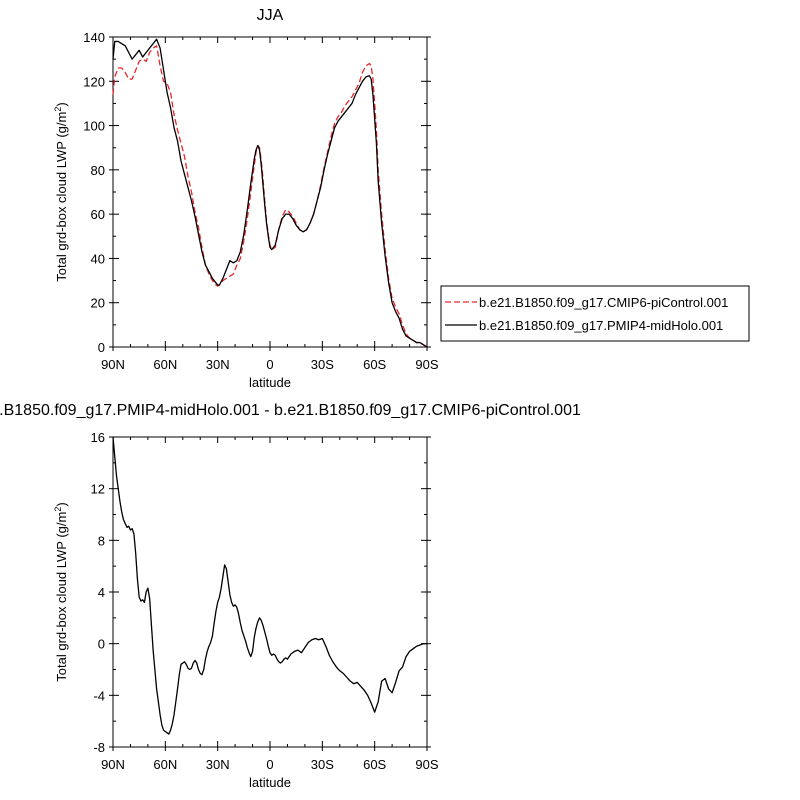 The width and height of the screenshot is (800, 800). I want to click on y-tick-label: 100, so click(94, 126).